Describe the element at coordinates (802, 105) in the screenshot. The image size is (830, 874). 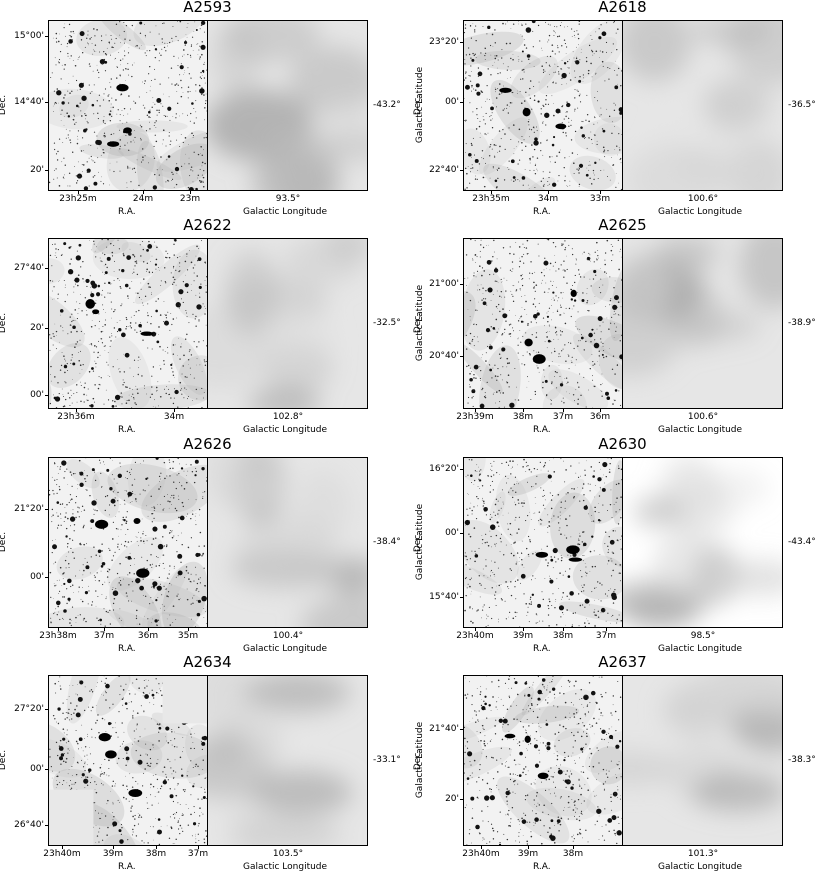
I see `glat-tick-label: -36.5°` at that location.